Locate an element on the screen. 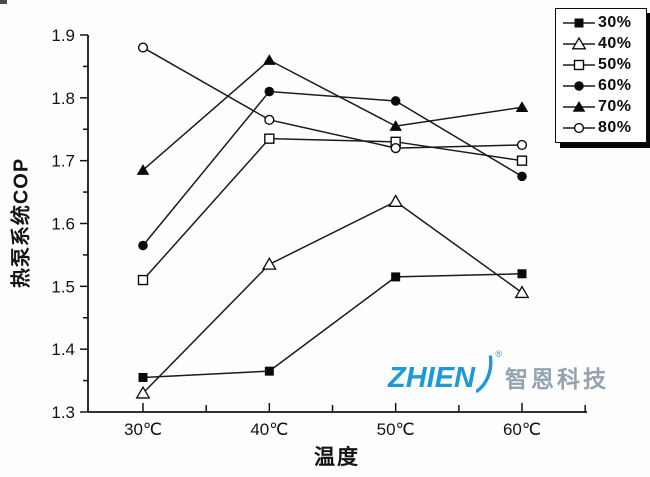 This screenshot has width=650, height=477. legend-item-50%: 50% is located at coordinates (604, 65).